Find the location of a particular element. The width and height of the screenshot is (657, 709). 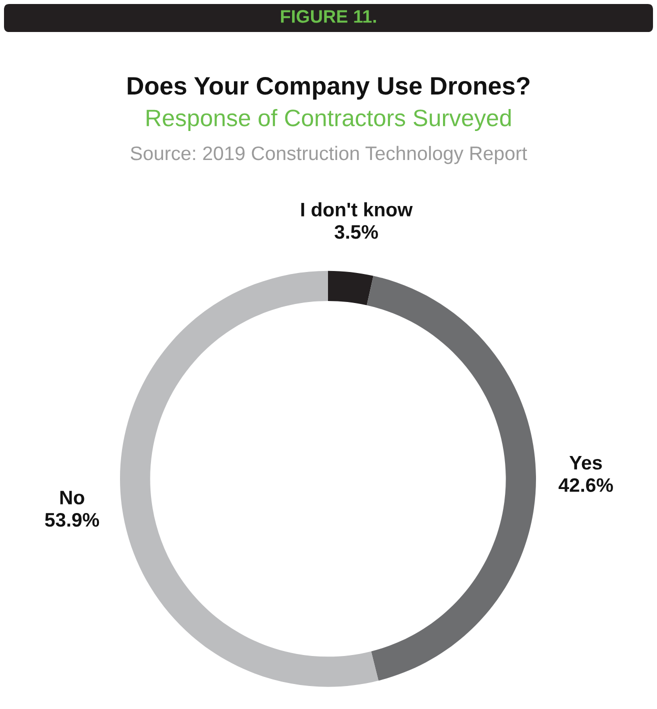

source-note: Source: 2019 Construction Technology Report is located at coordinates (329, 155).